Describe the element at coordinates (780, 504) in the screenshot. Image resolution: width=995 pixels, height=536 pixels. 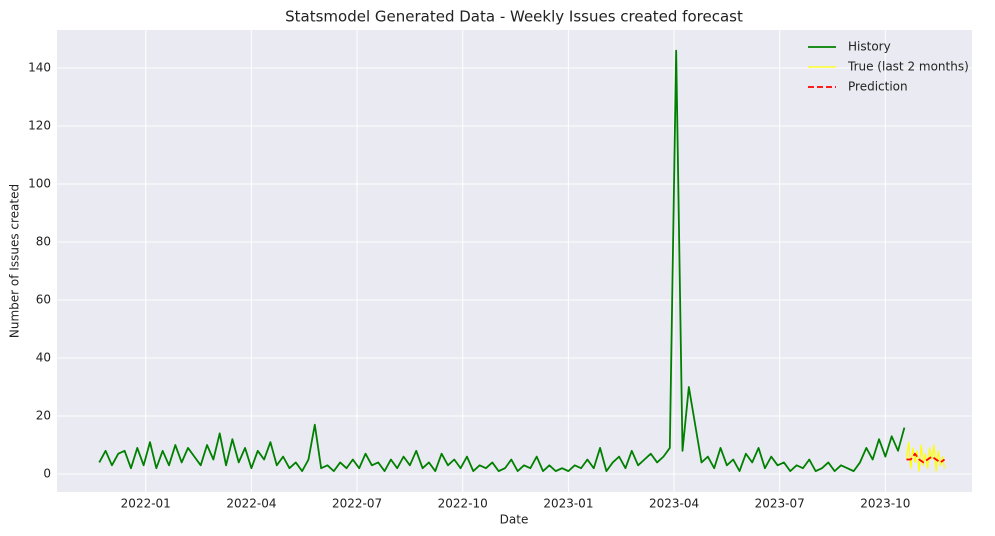
I see `x-tick-label: 2023-07` at that location.